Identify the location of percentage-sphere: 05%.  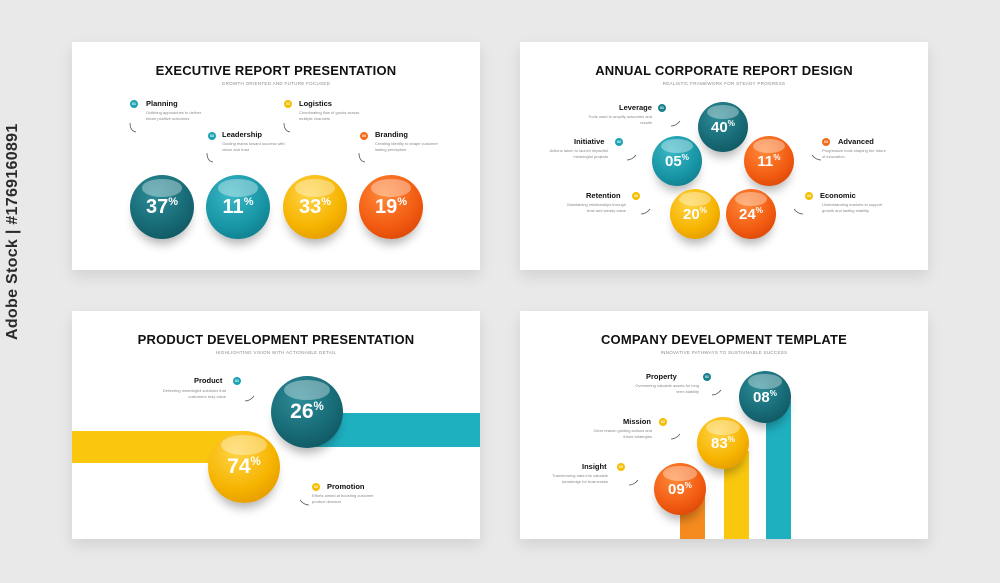
(677, 161).